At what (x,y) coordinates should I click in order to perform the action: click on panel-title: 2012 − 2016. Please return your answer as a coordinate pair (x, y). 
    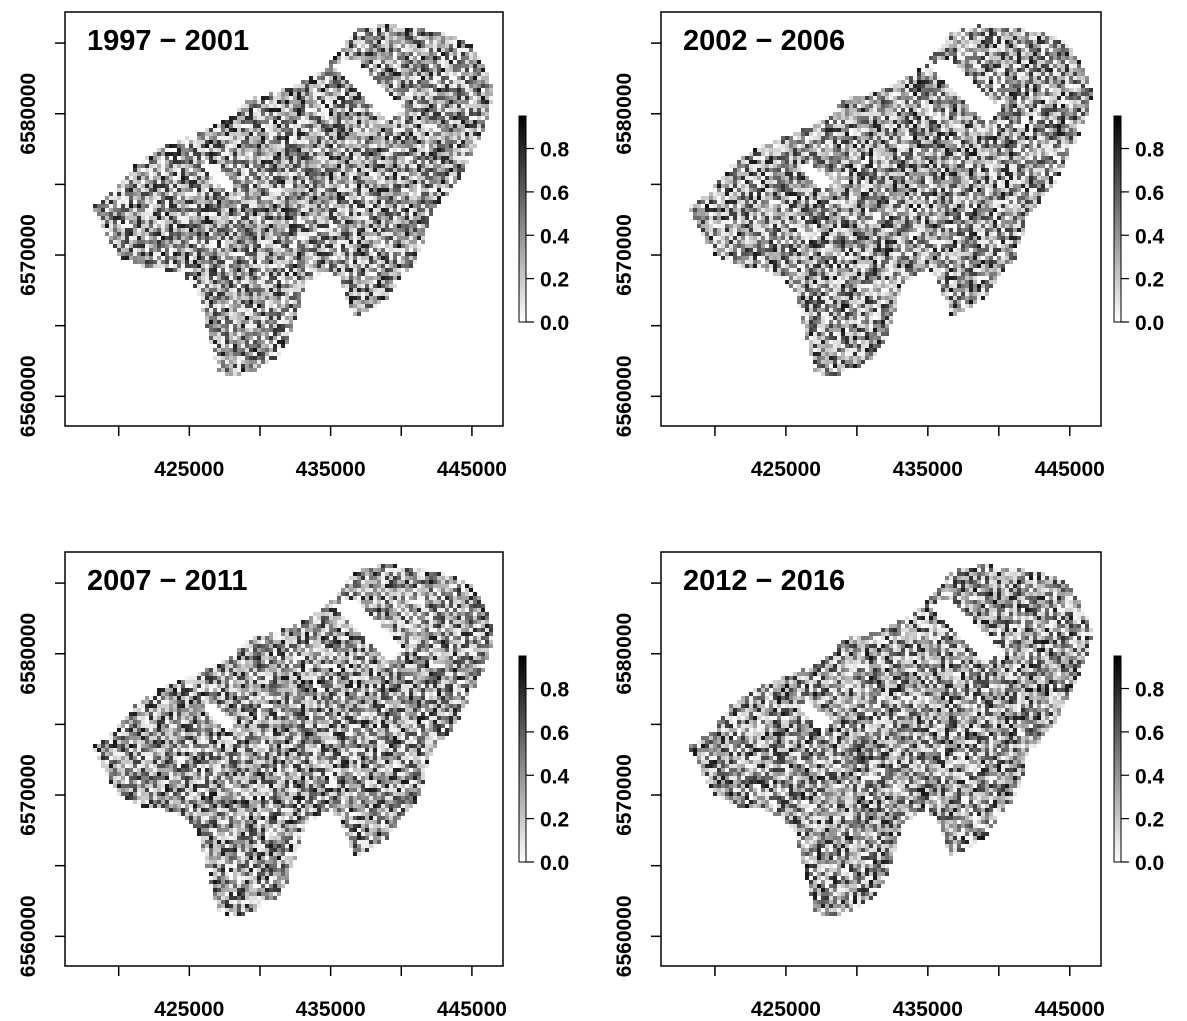
    Looking at the image, I should click on (764, 581).